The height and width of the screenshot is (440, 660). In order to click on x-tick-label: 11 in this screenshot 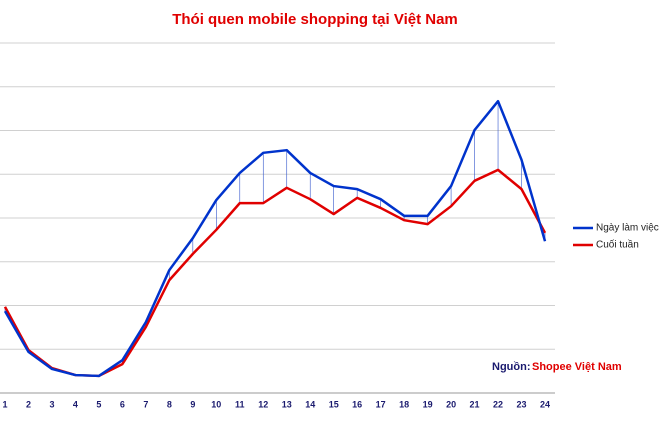, I will do `click(240, 404)`.